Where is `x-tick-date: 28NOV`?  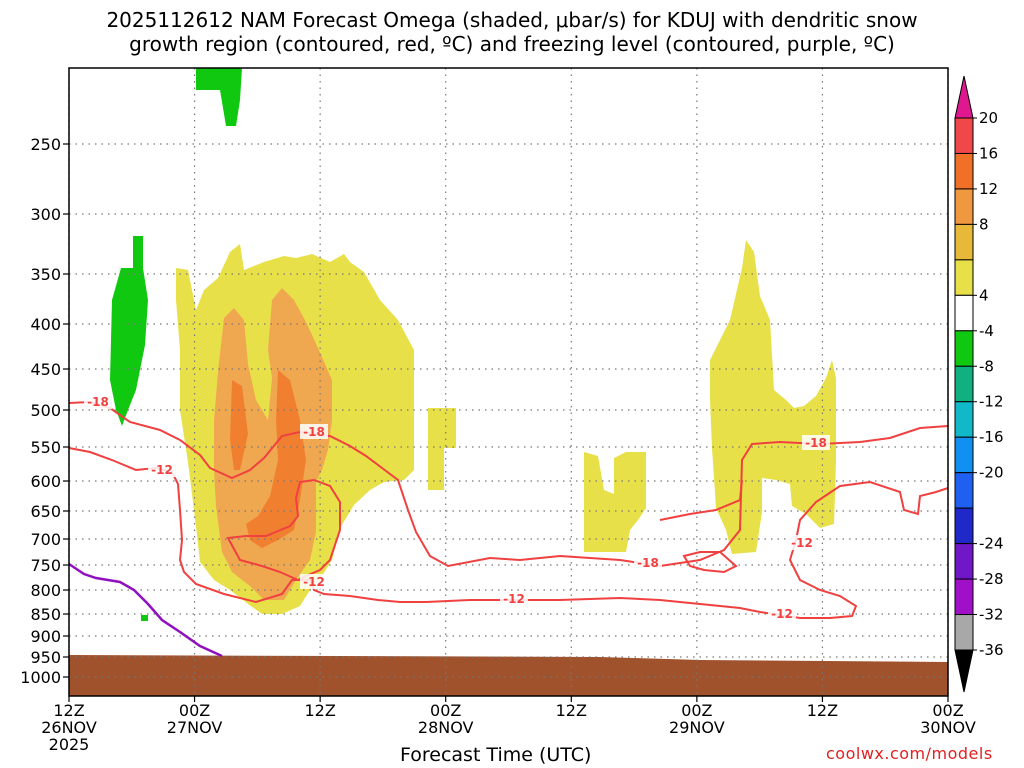 x-tick-date: 28NOV is located at coordinates (446, 727).